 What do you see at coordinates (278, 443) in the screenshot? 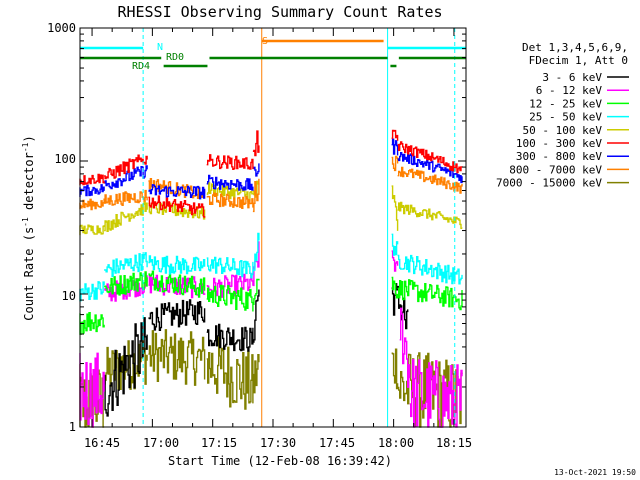
I see `x-tick-label-1730: 17:30` at bounding box center [278, 443].